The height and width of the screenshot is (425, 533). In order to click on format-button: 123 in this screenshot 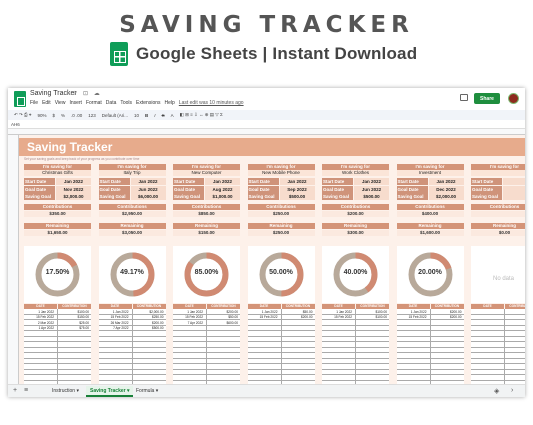, I will do `click(92, 115)`.